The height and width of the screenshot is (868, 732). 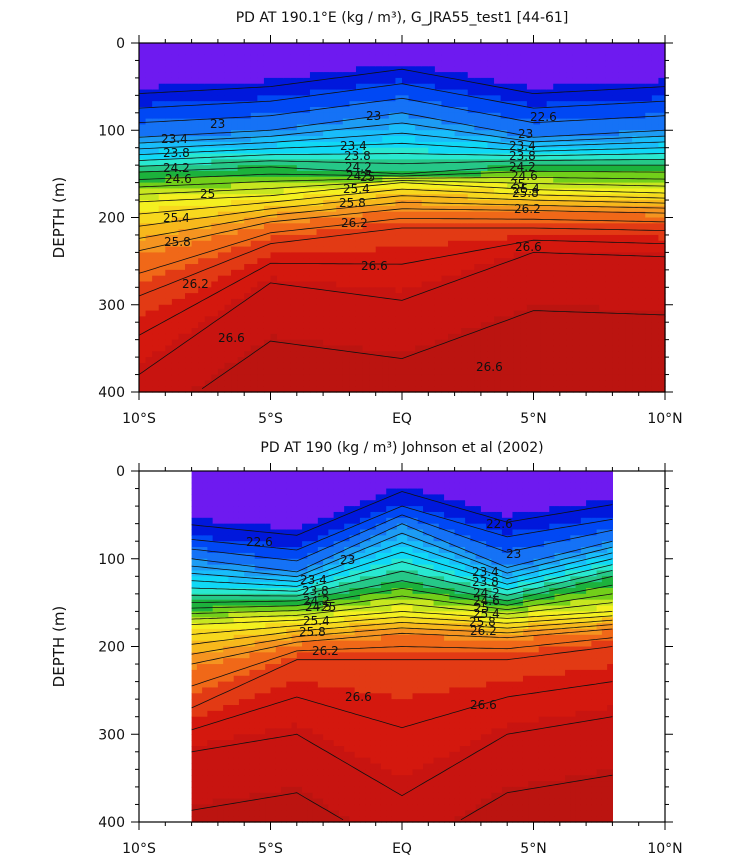 I want to click on contour-label: 26.6, so click(x=528, y=247).